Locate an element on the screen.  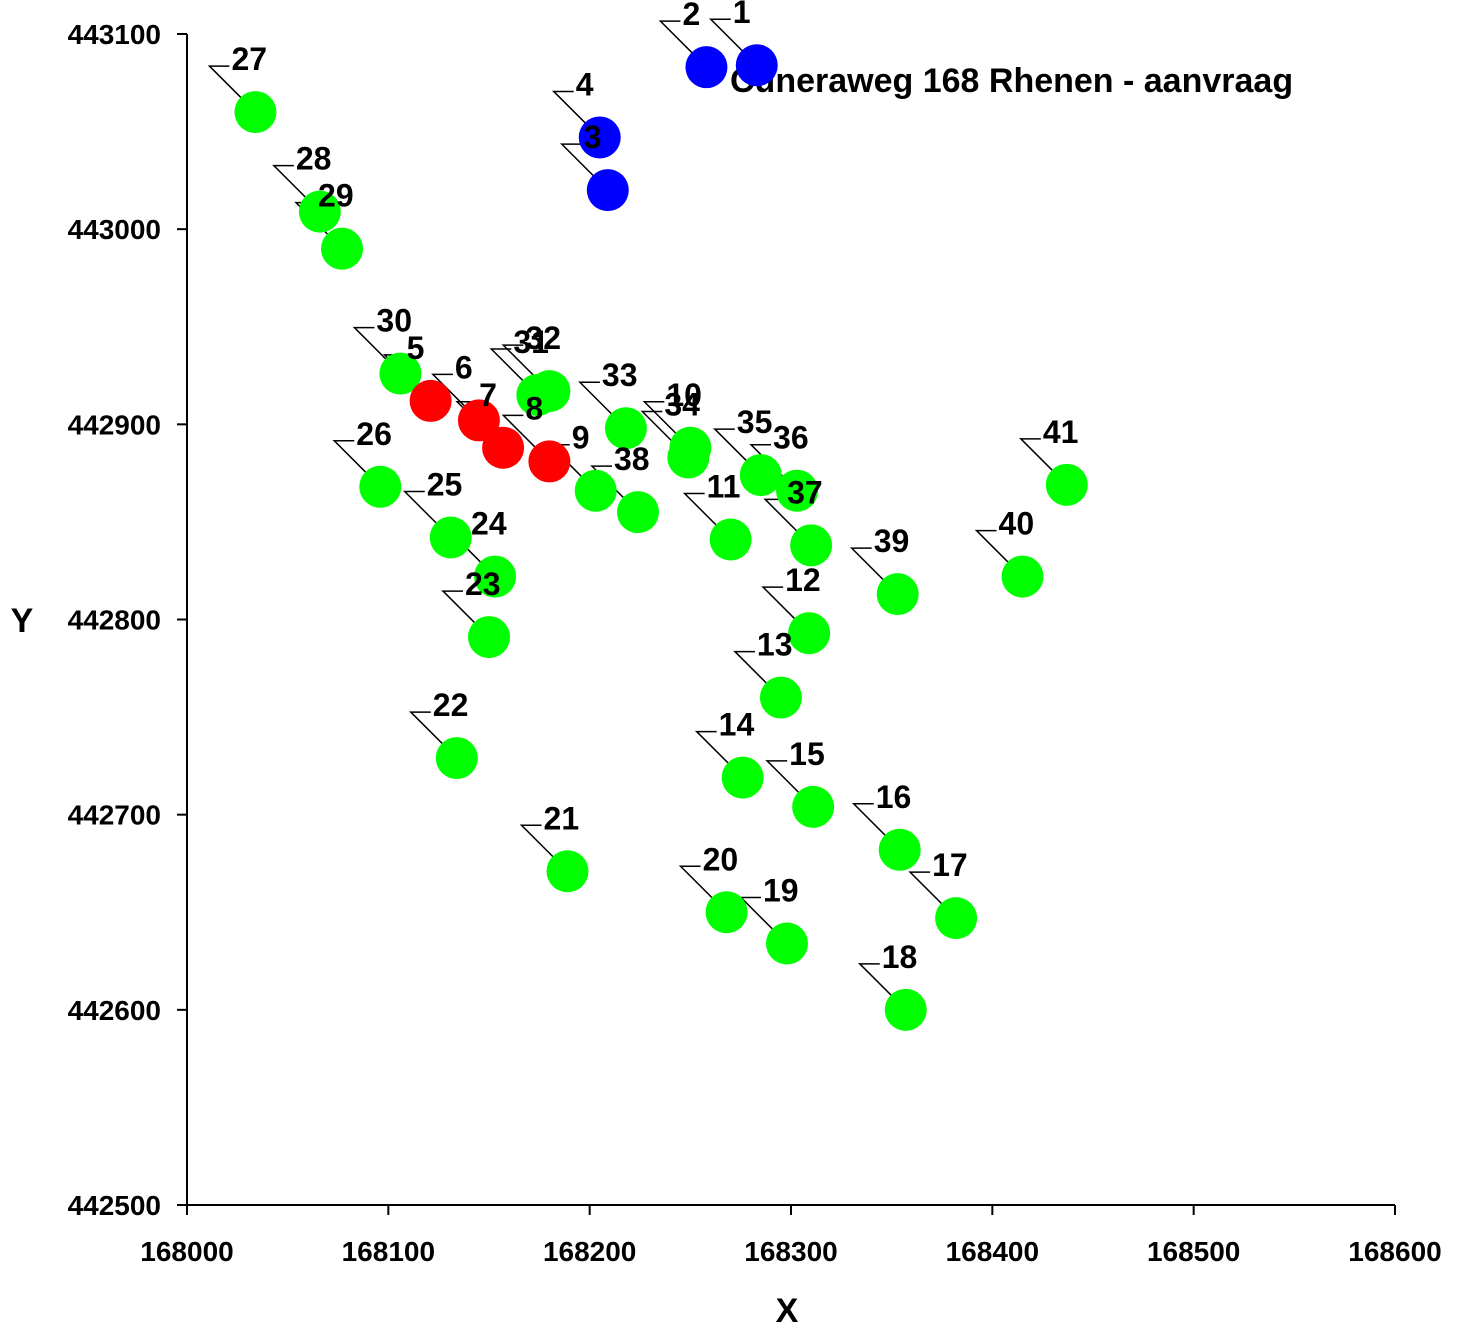
point-label: 15 is located at coordinates (807, 754).